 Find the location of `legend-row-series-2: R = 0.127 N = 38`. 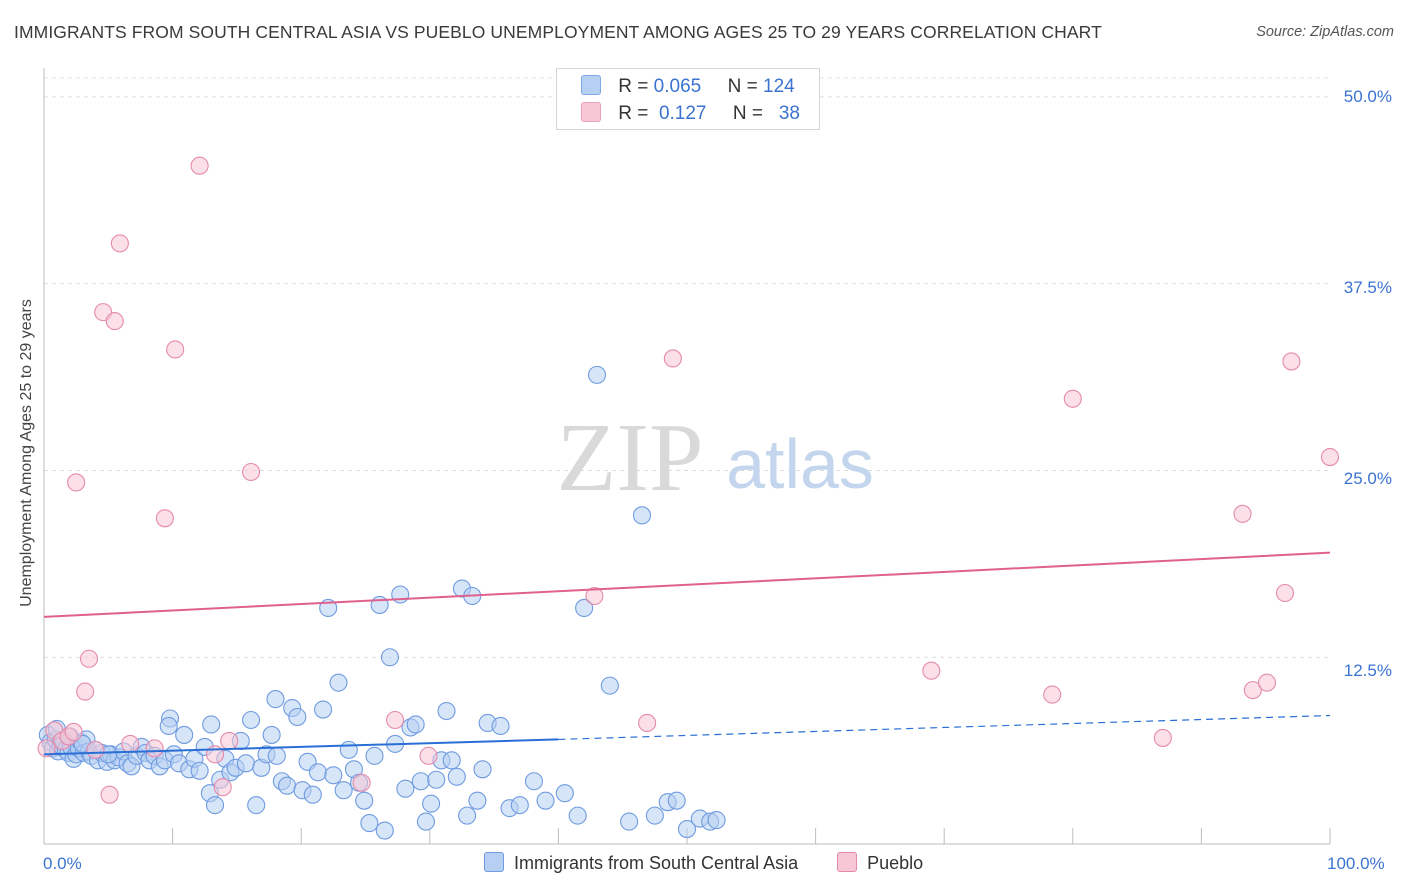

legend-row-series-2: R = 0.127 N = 38 is located at coordinates (690, 114).